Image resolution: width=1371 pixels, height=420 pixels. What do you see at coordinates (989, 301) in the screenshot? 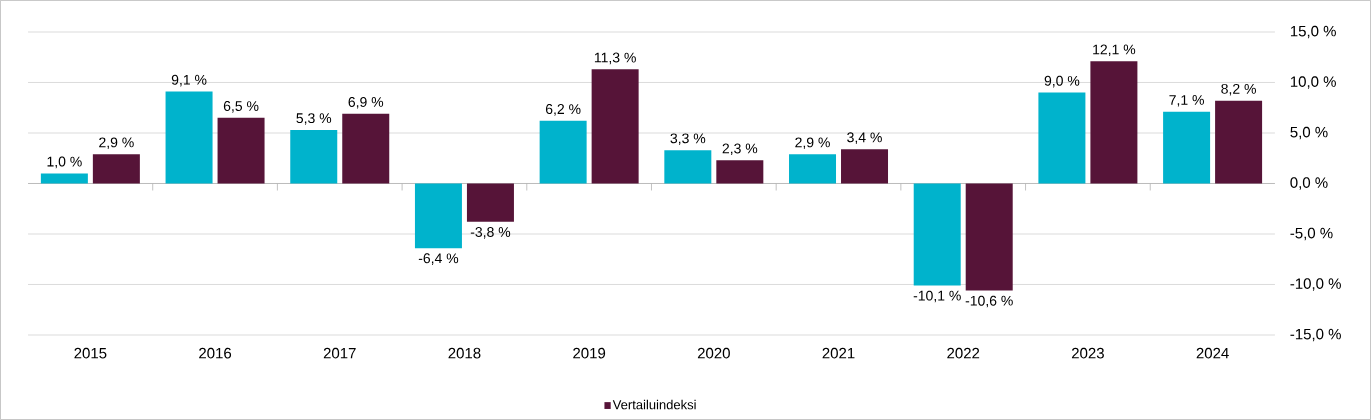
I see `data-label: -10,6 %` at bounding box center [989, 301].